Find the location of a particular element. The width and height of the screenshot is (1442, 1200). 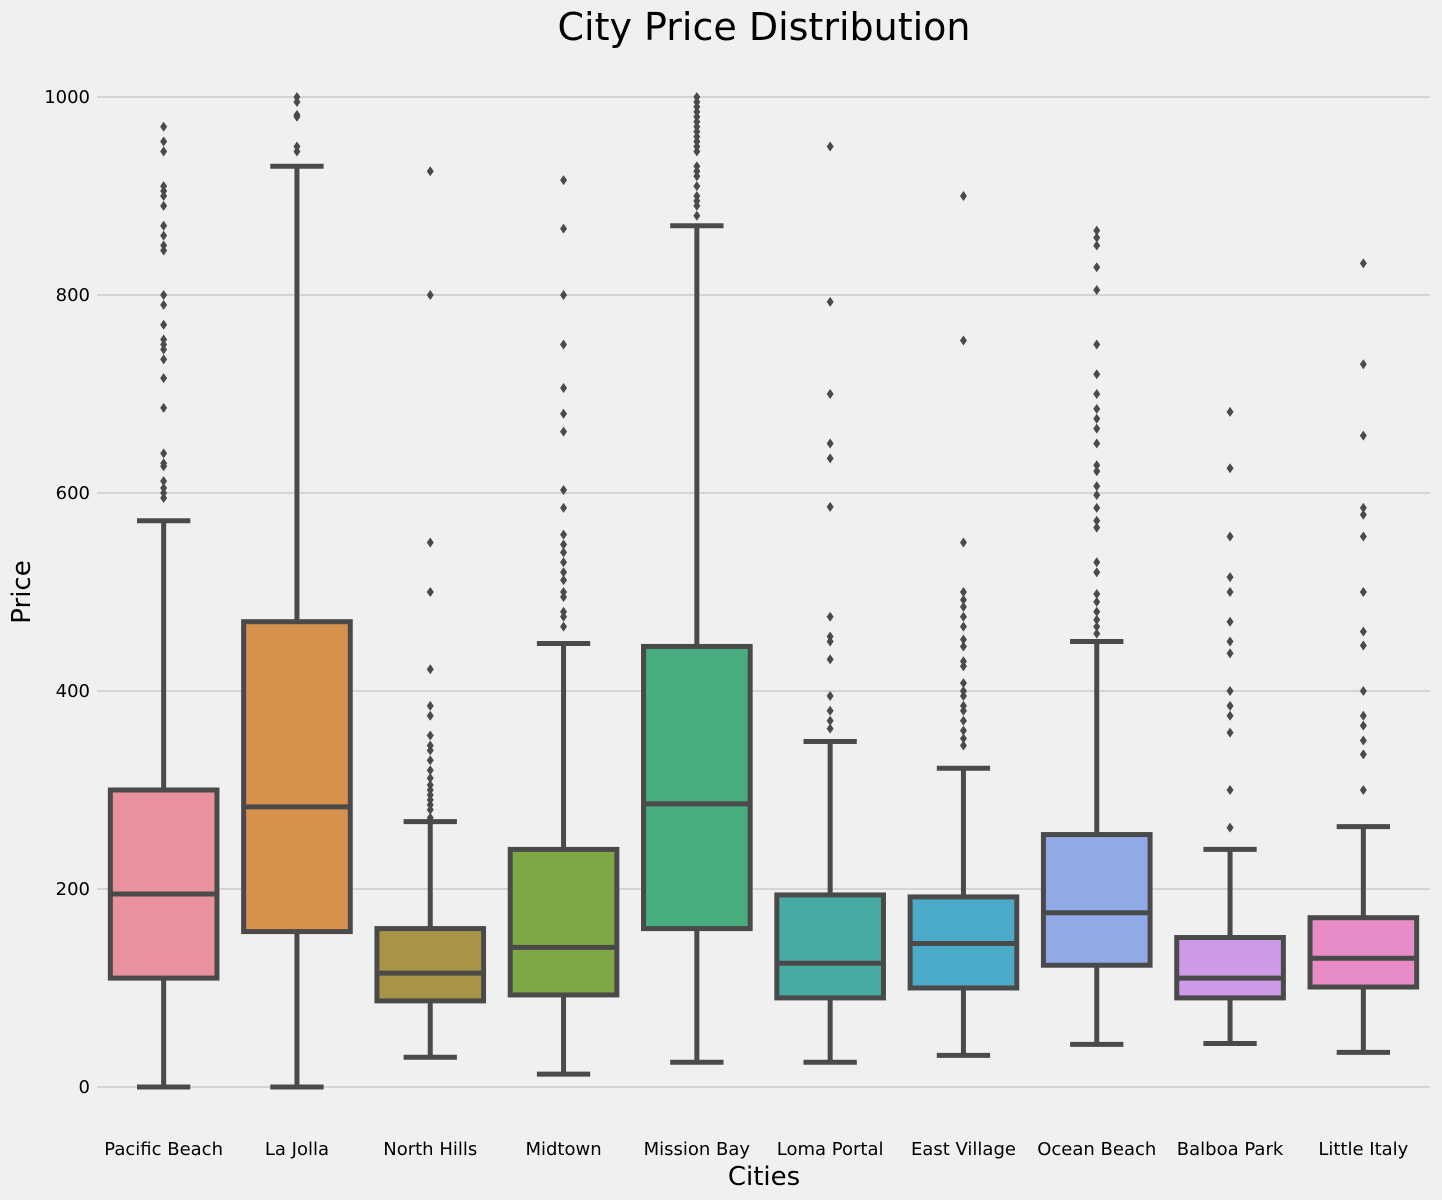

y-tick-label: 1000 is located at coordinates (67, 97).